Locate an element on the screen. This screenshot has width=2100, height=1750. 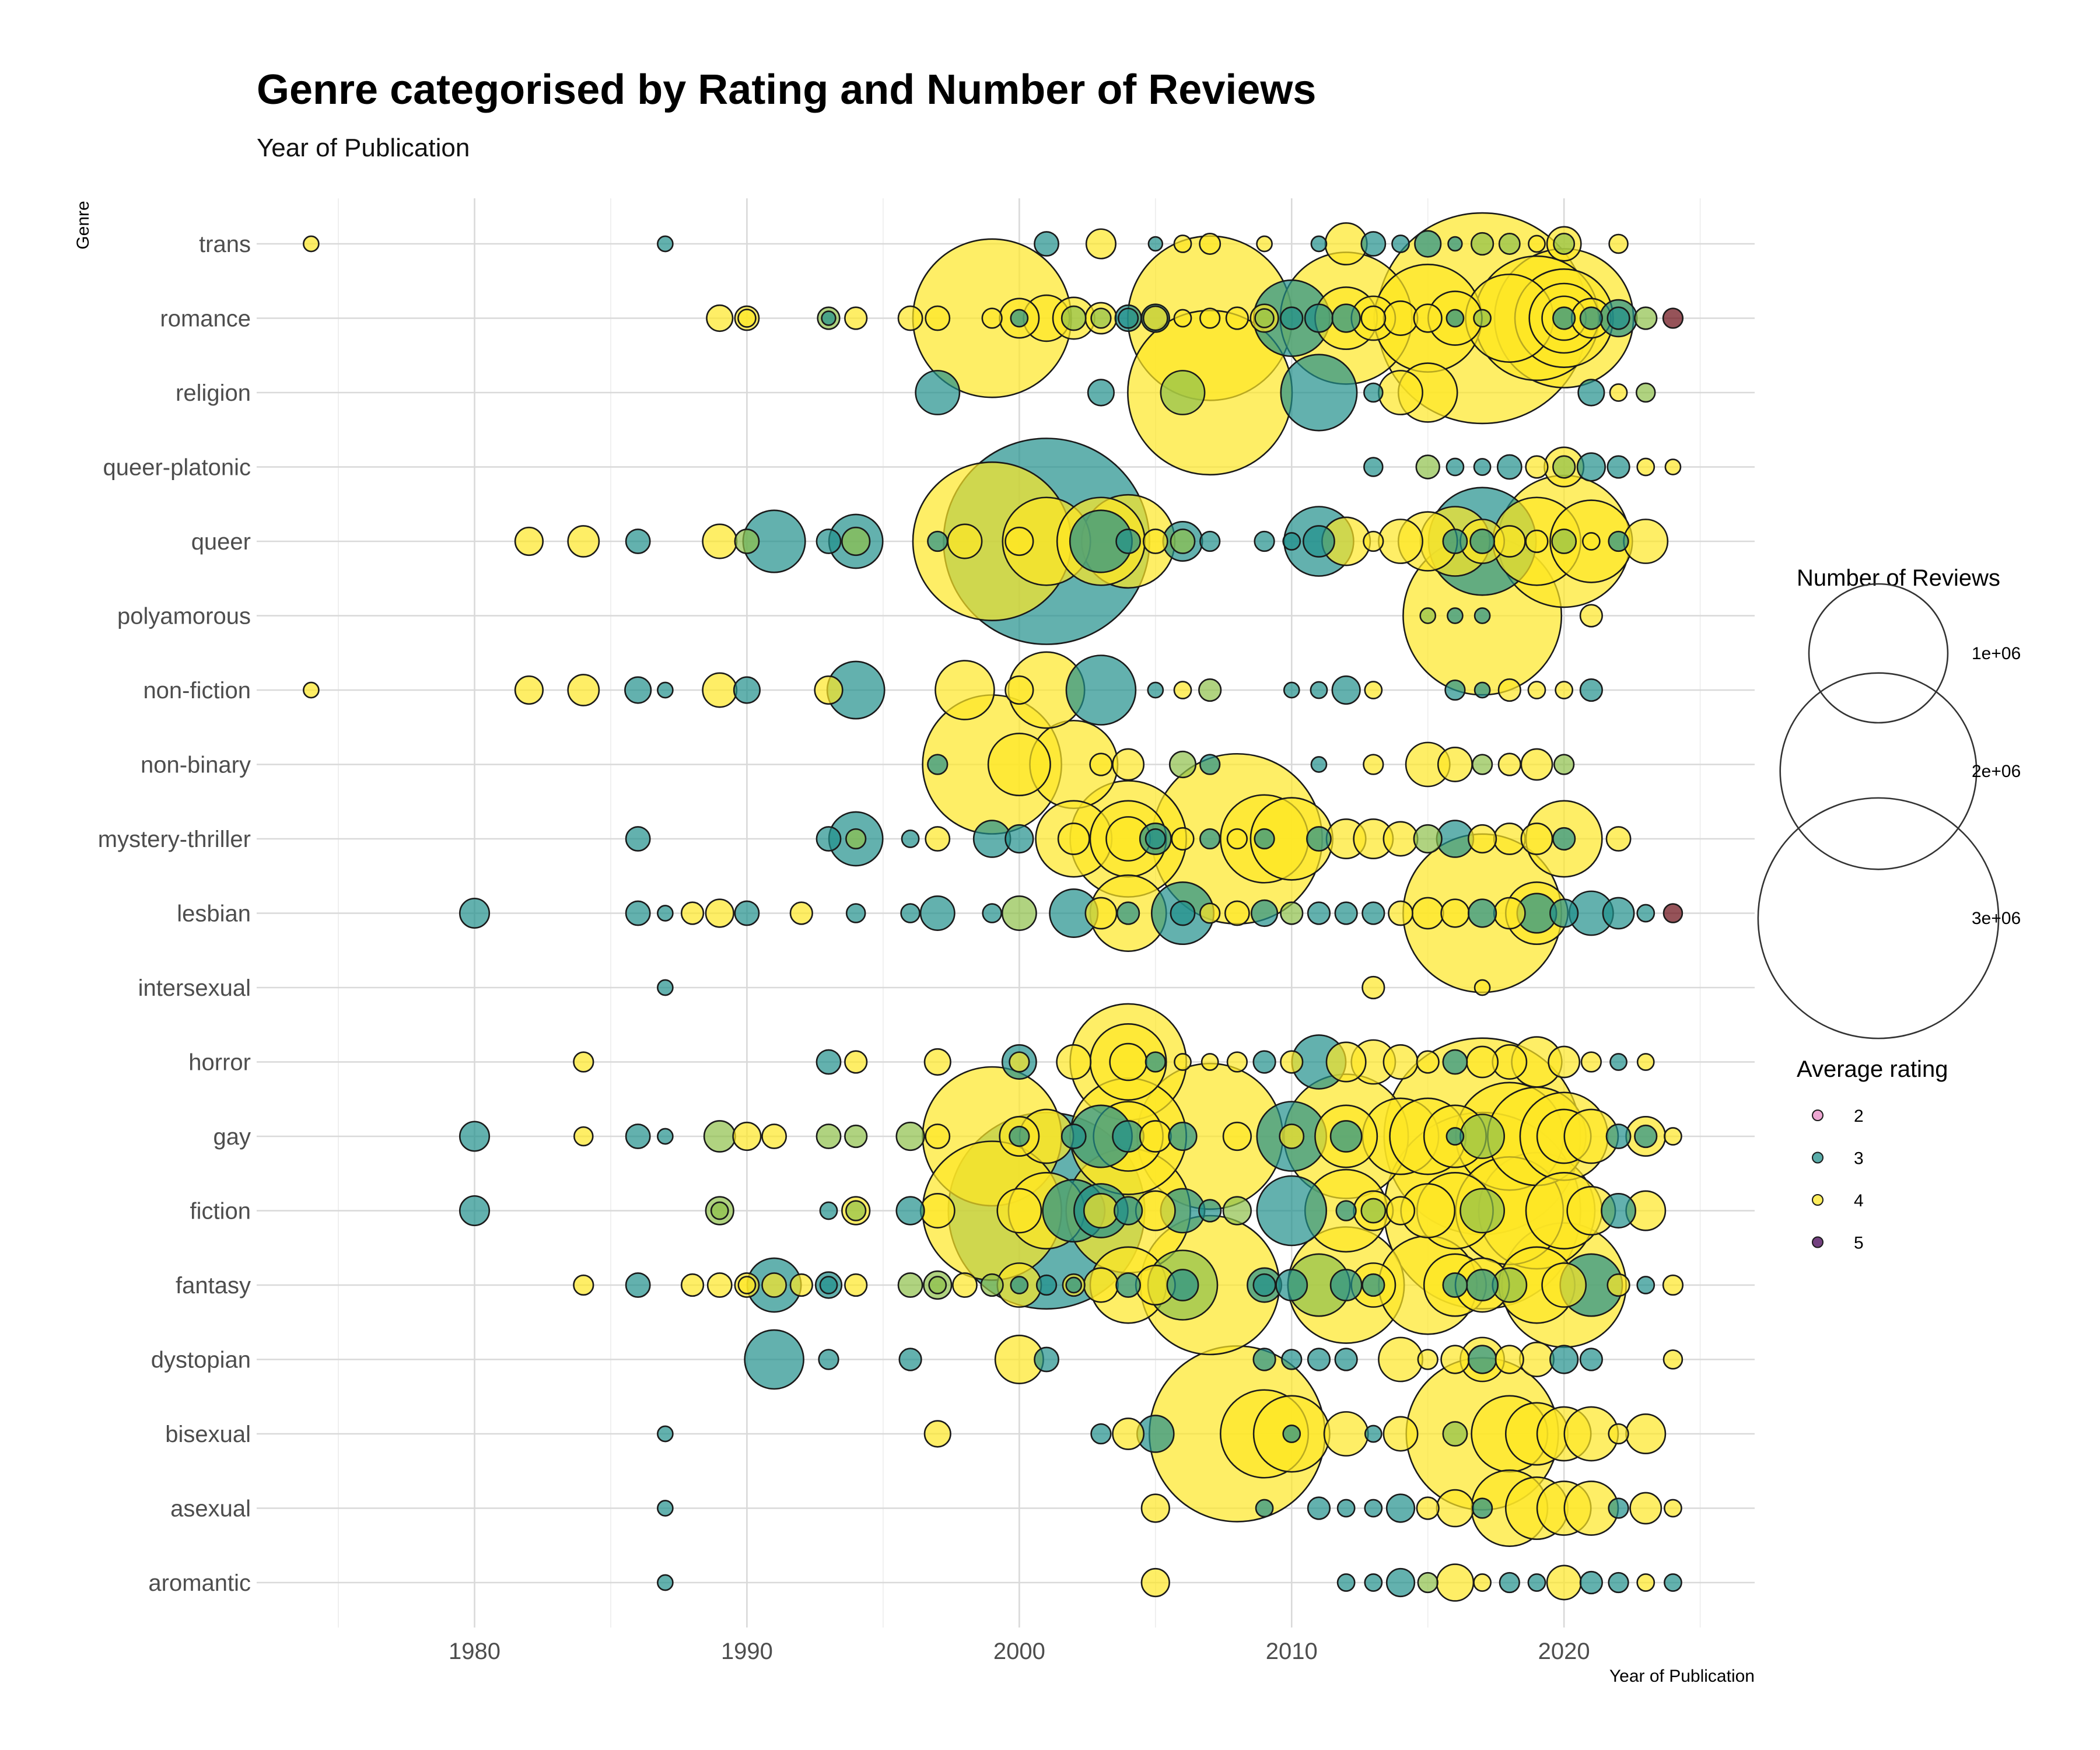
color-legend-label: 3 is located at coordinates (1859, 1158).